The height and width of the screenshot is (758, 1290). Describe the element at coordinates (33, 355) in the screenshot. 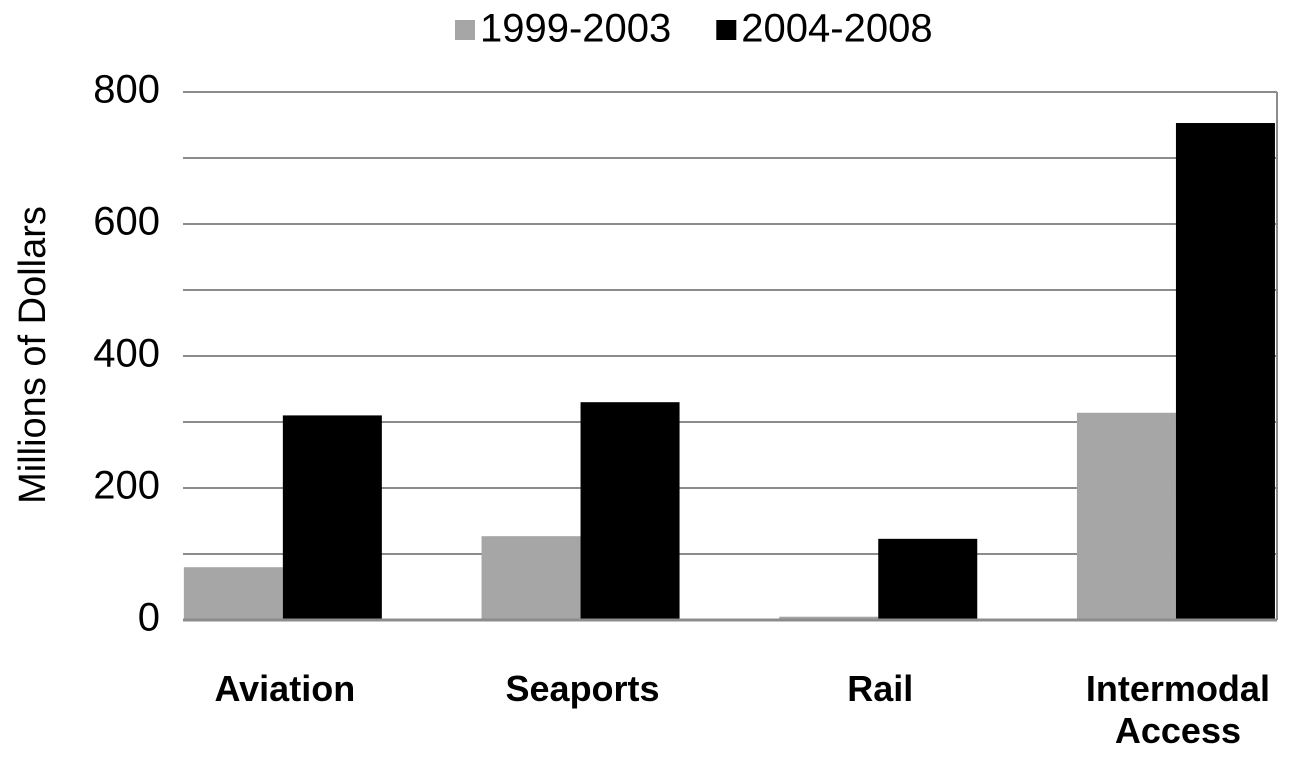

I see `y-axis-label: Millions of Dollars` at that location.